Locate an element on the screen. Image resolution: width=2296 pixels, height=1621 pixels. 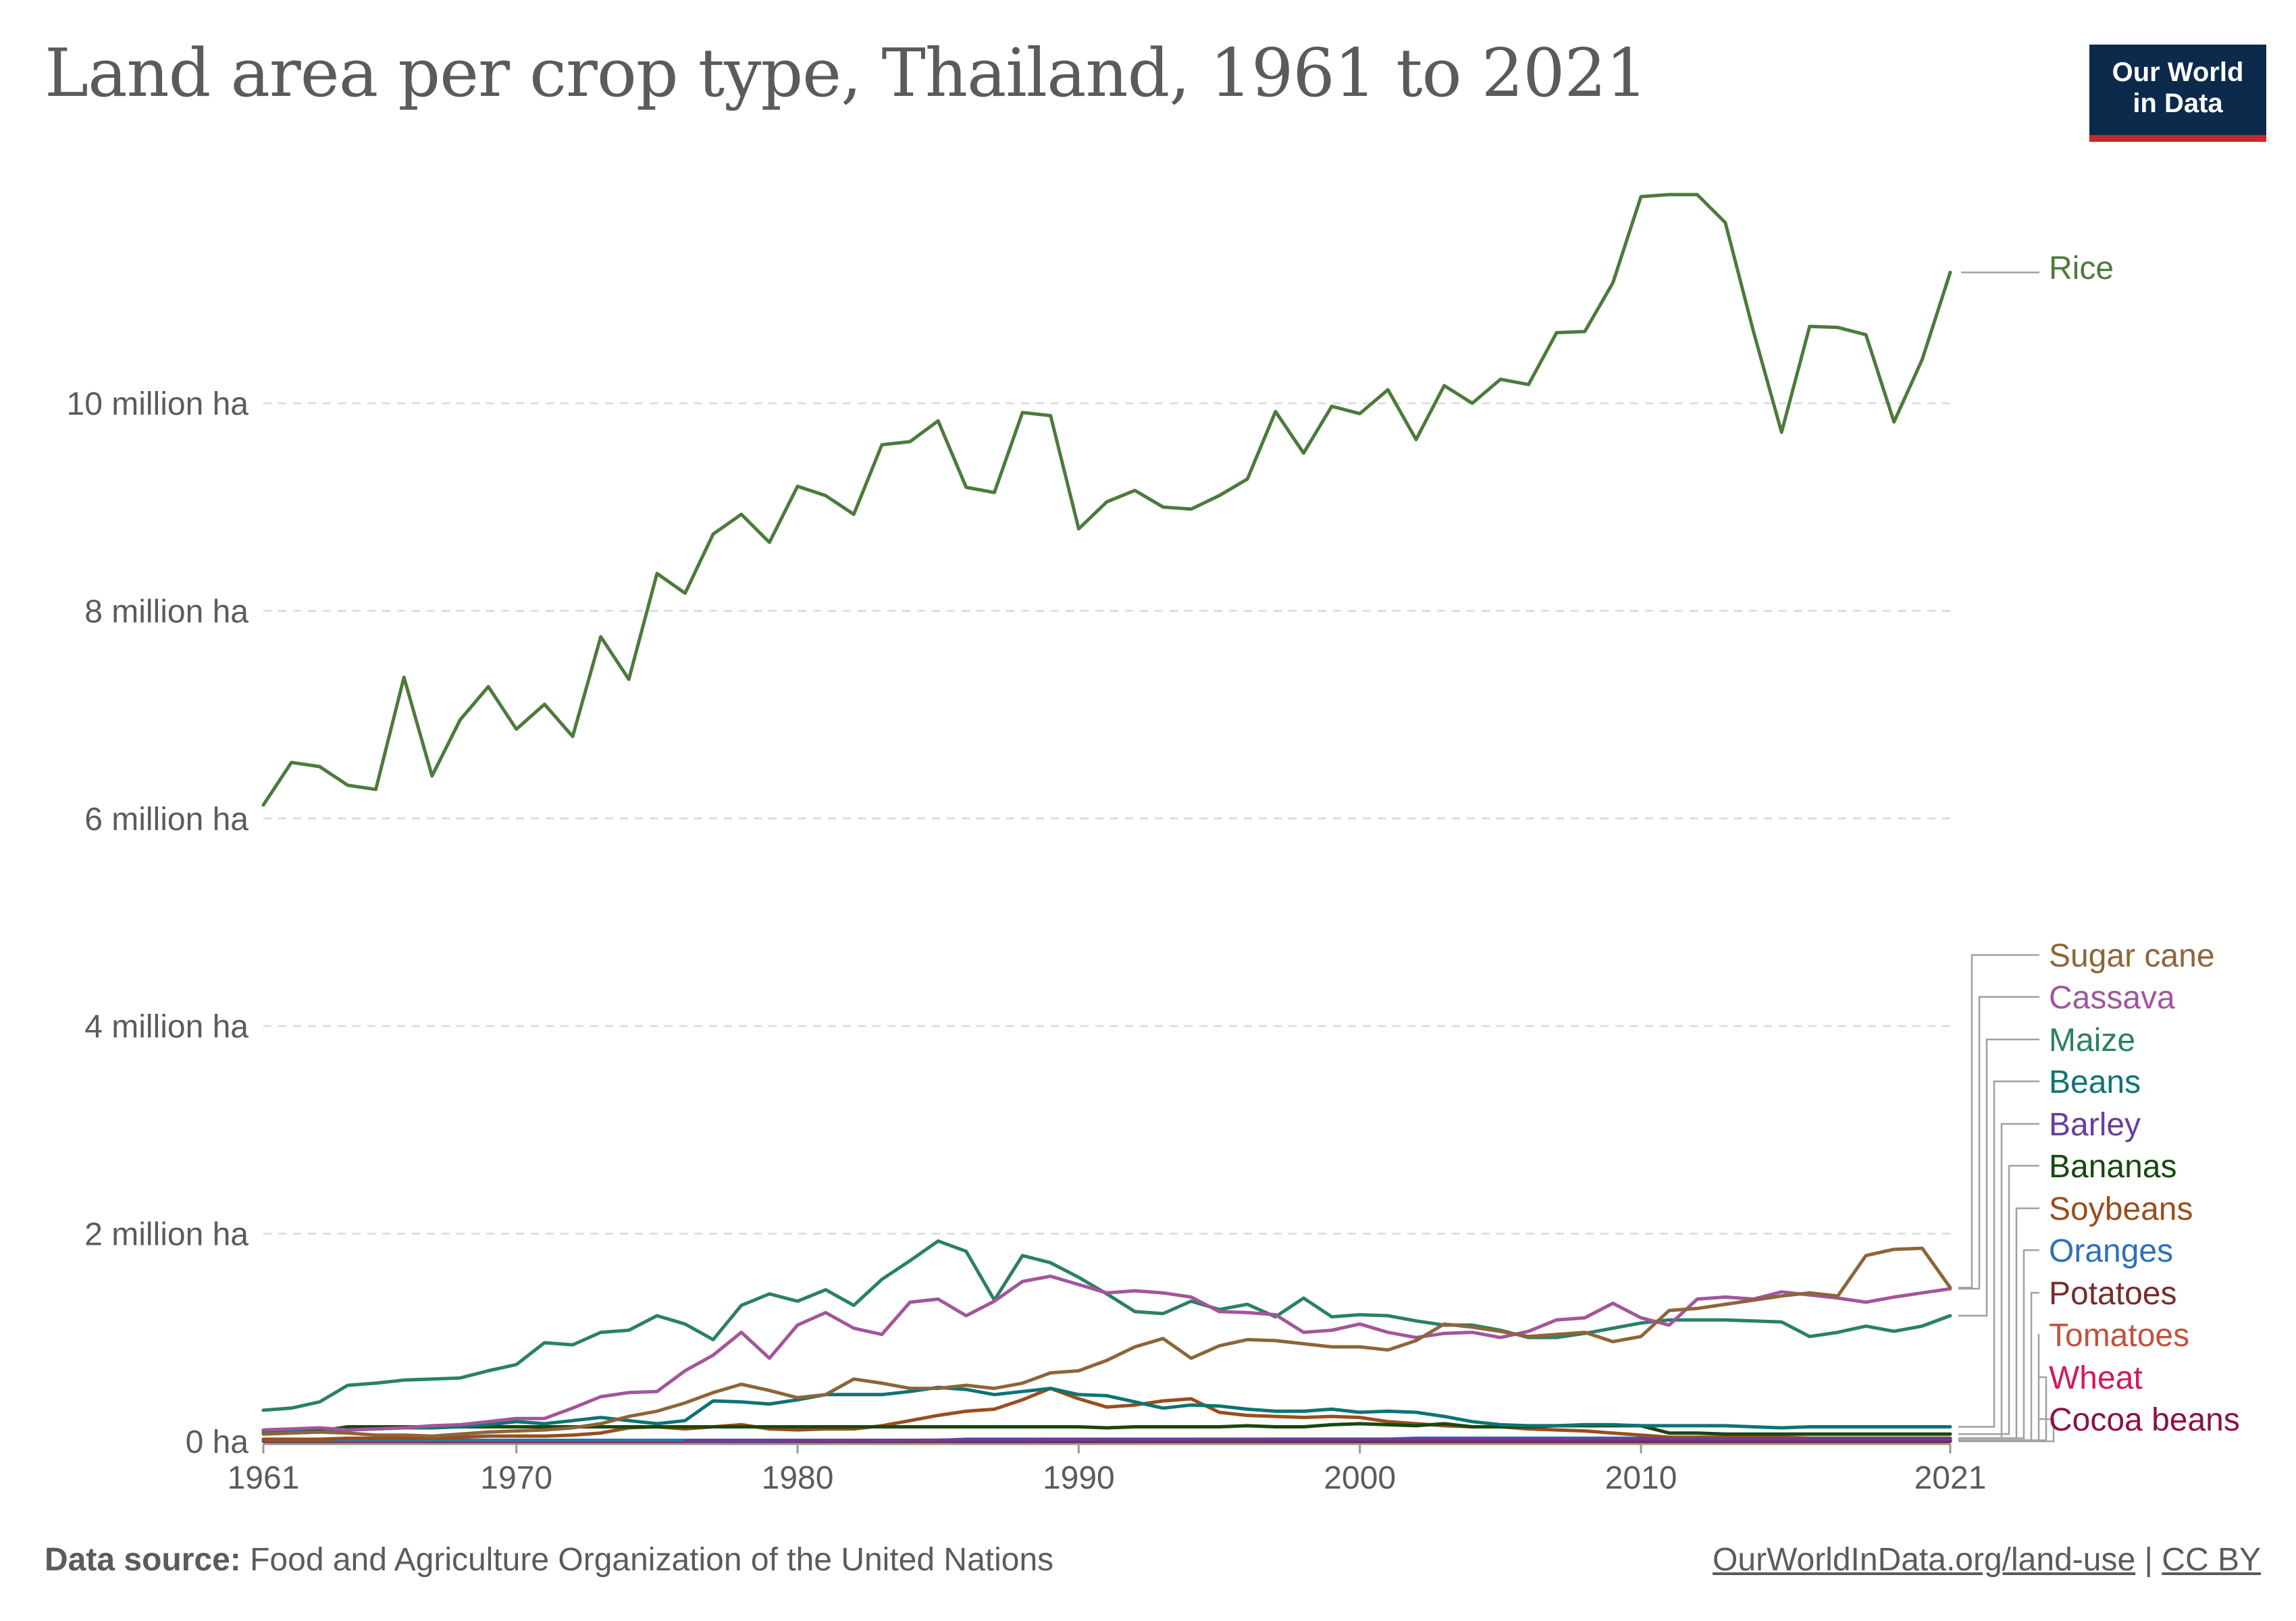
y-tick-label: 6 million ha is located at coordinates (166, 820).